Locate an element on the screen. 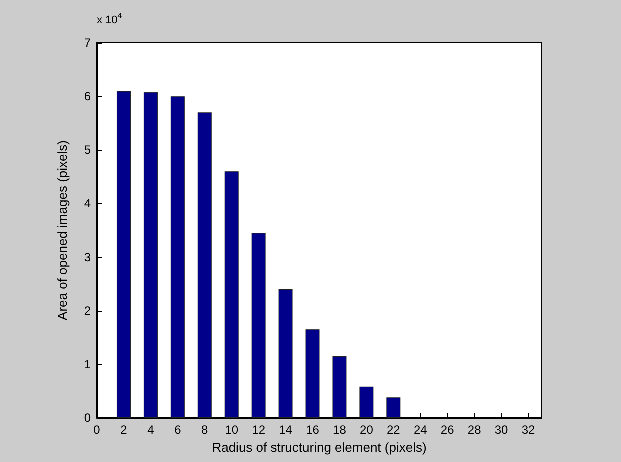 Image resolution: width=621 pixels, height=462 pixels. x-tick-label: 18 is located at coordinates (340, 430).